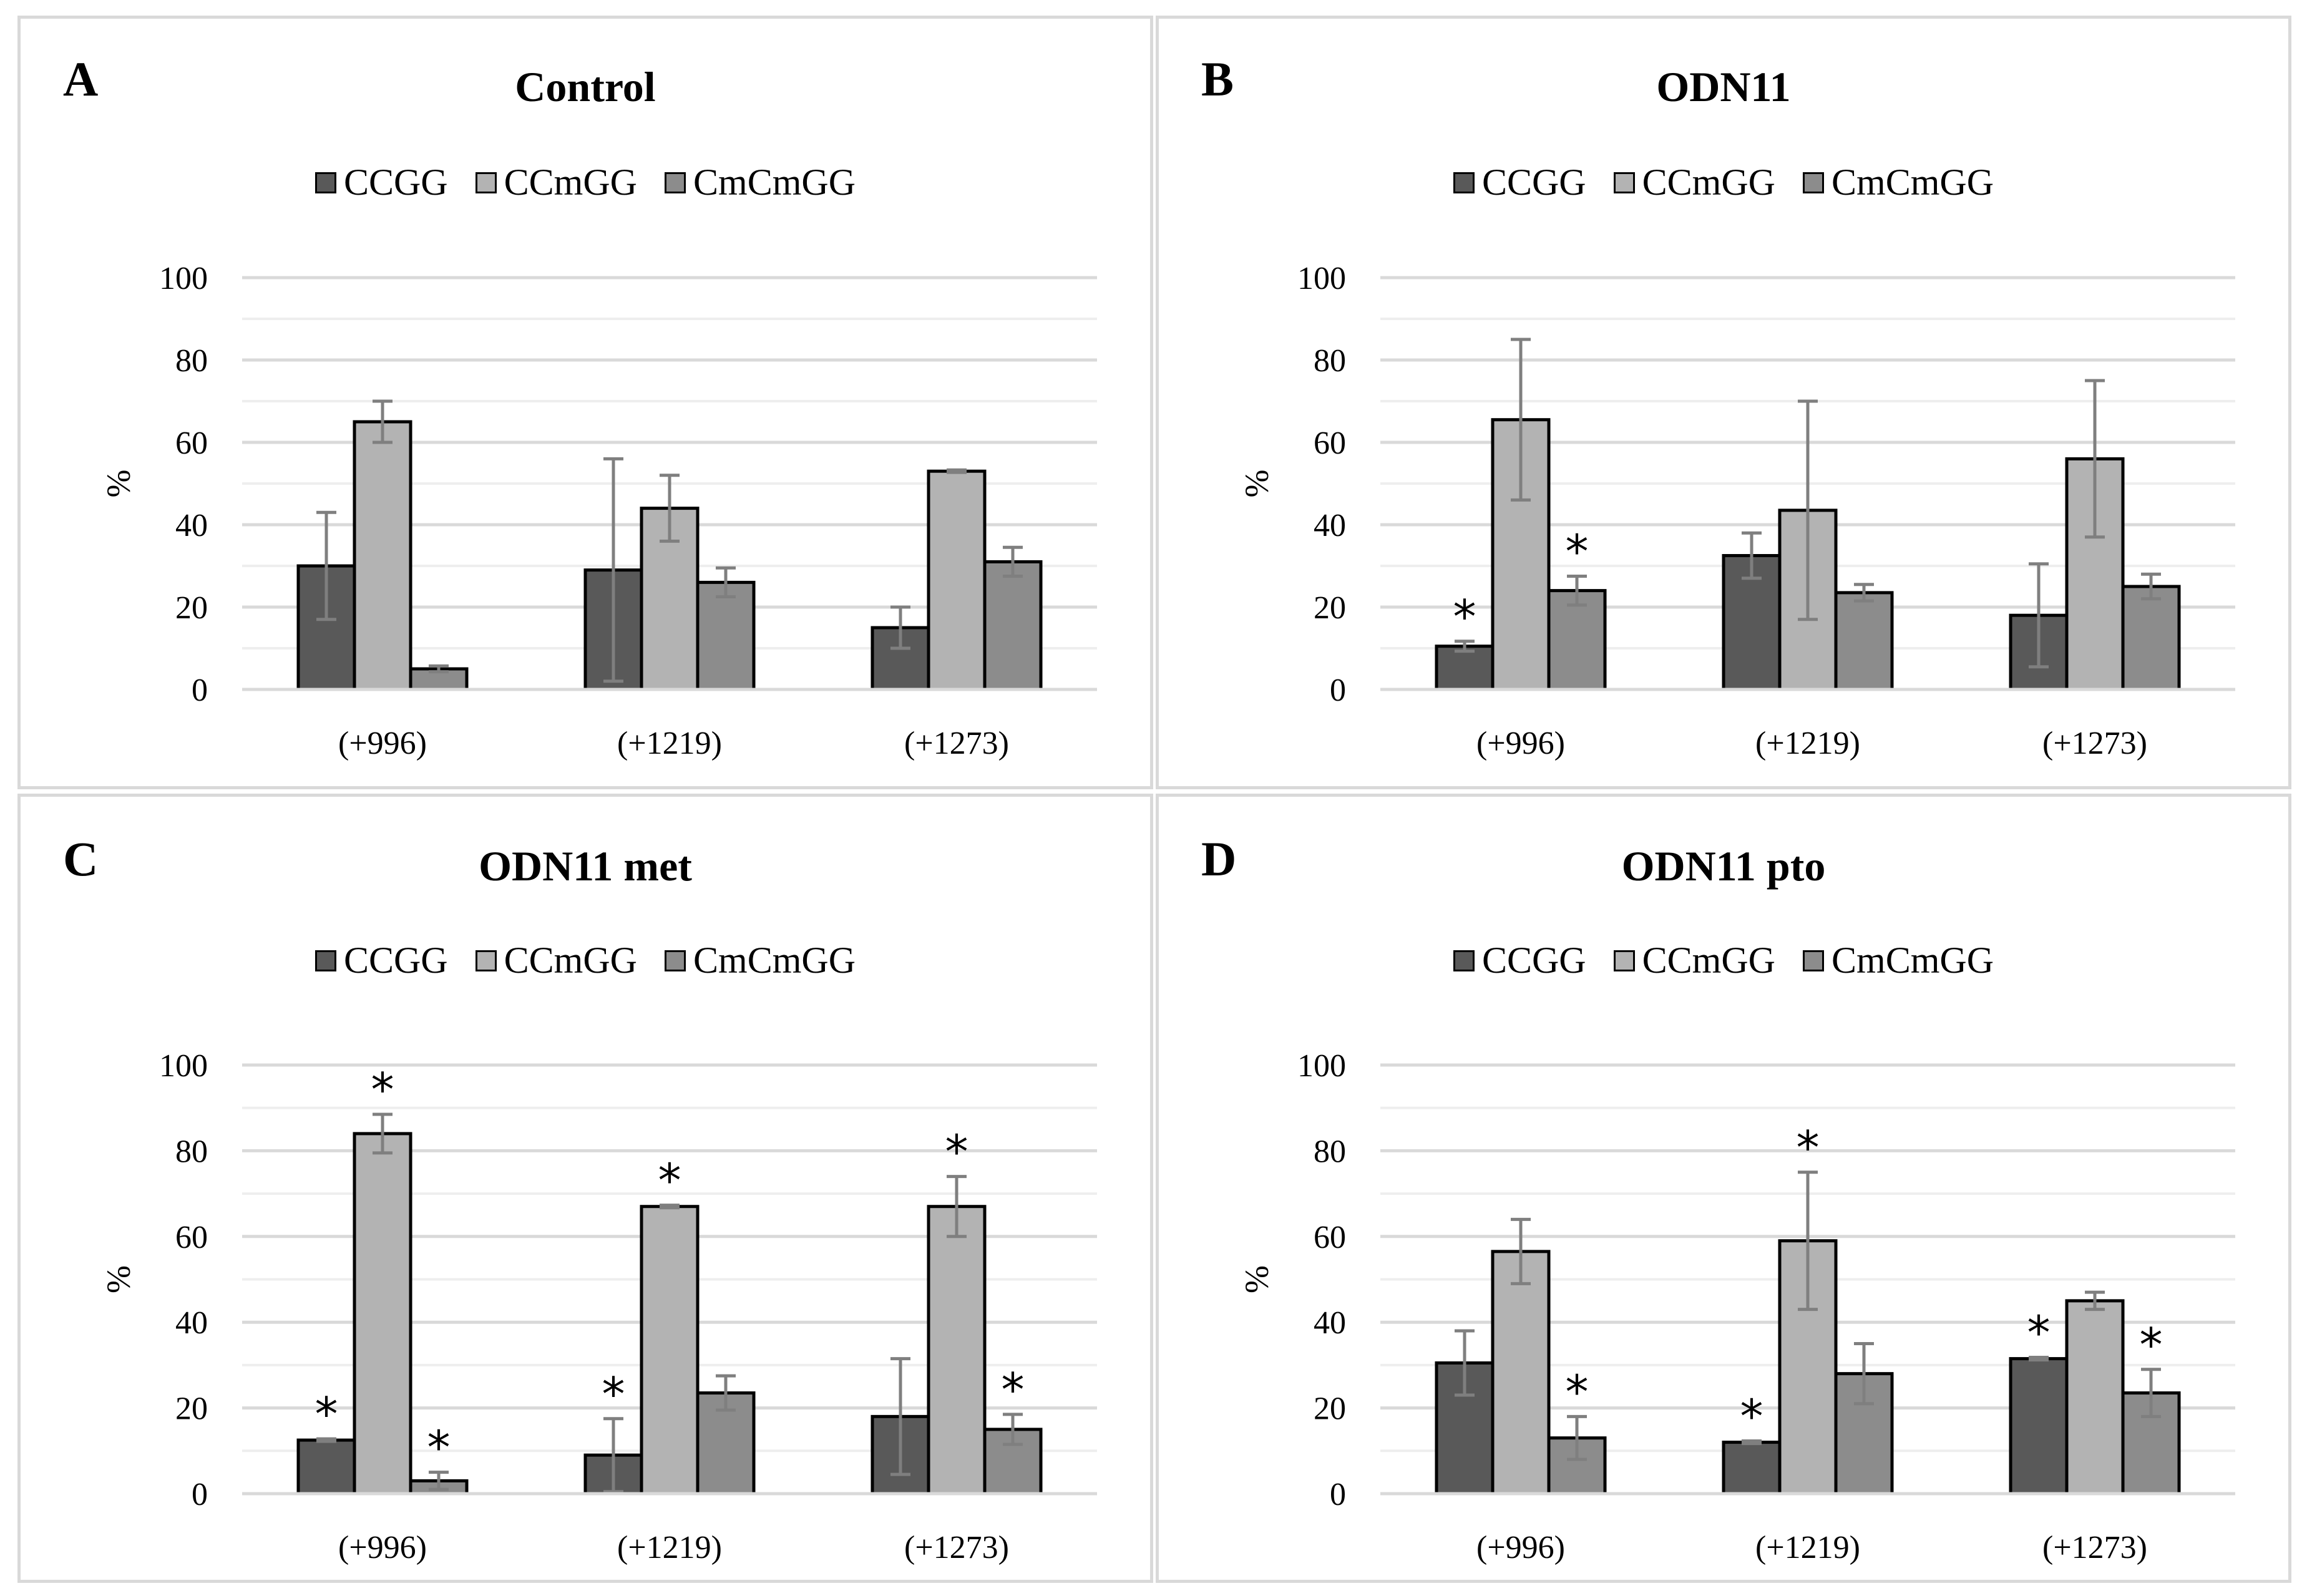 This screenshot has height=1596, width=2307. What do you see at coordinates (598, 511) in the screenshot?
I see `bar-chart-plot: 0 20 40 60 80 100% (+996) (+1219) (+1273)` at bounding box center [598, 511].